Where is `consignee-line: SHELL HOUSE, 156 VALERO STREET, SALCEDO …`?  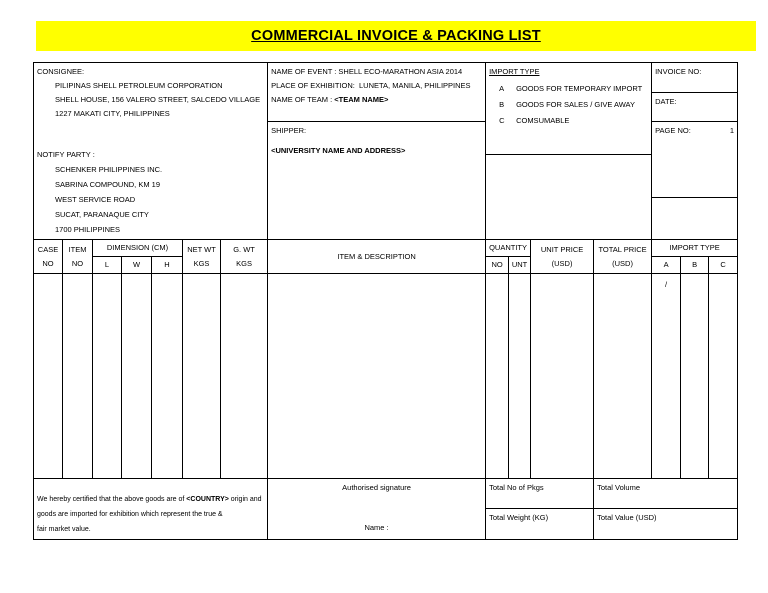 consignee-line: SHELL HOUSE, 156 VALERO STREET, SALCEDO … is located at coordinates (158, 99).